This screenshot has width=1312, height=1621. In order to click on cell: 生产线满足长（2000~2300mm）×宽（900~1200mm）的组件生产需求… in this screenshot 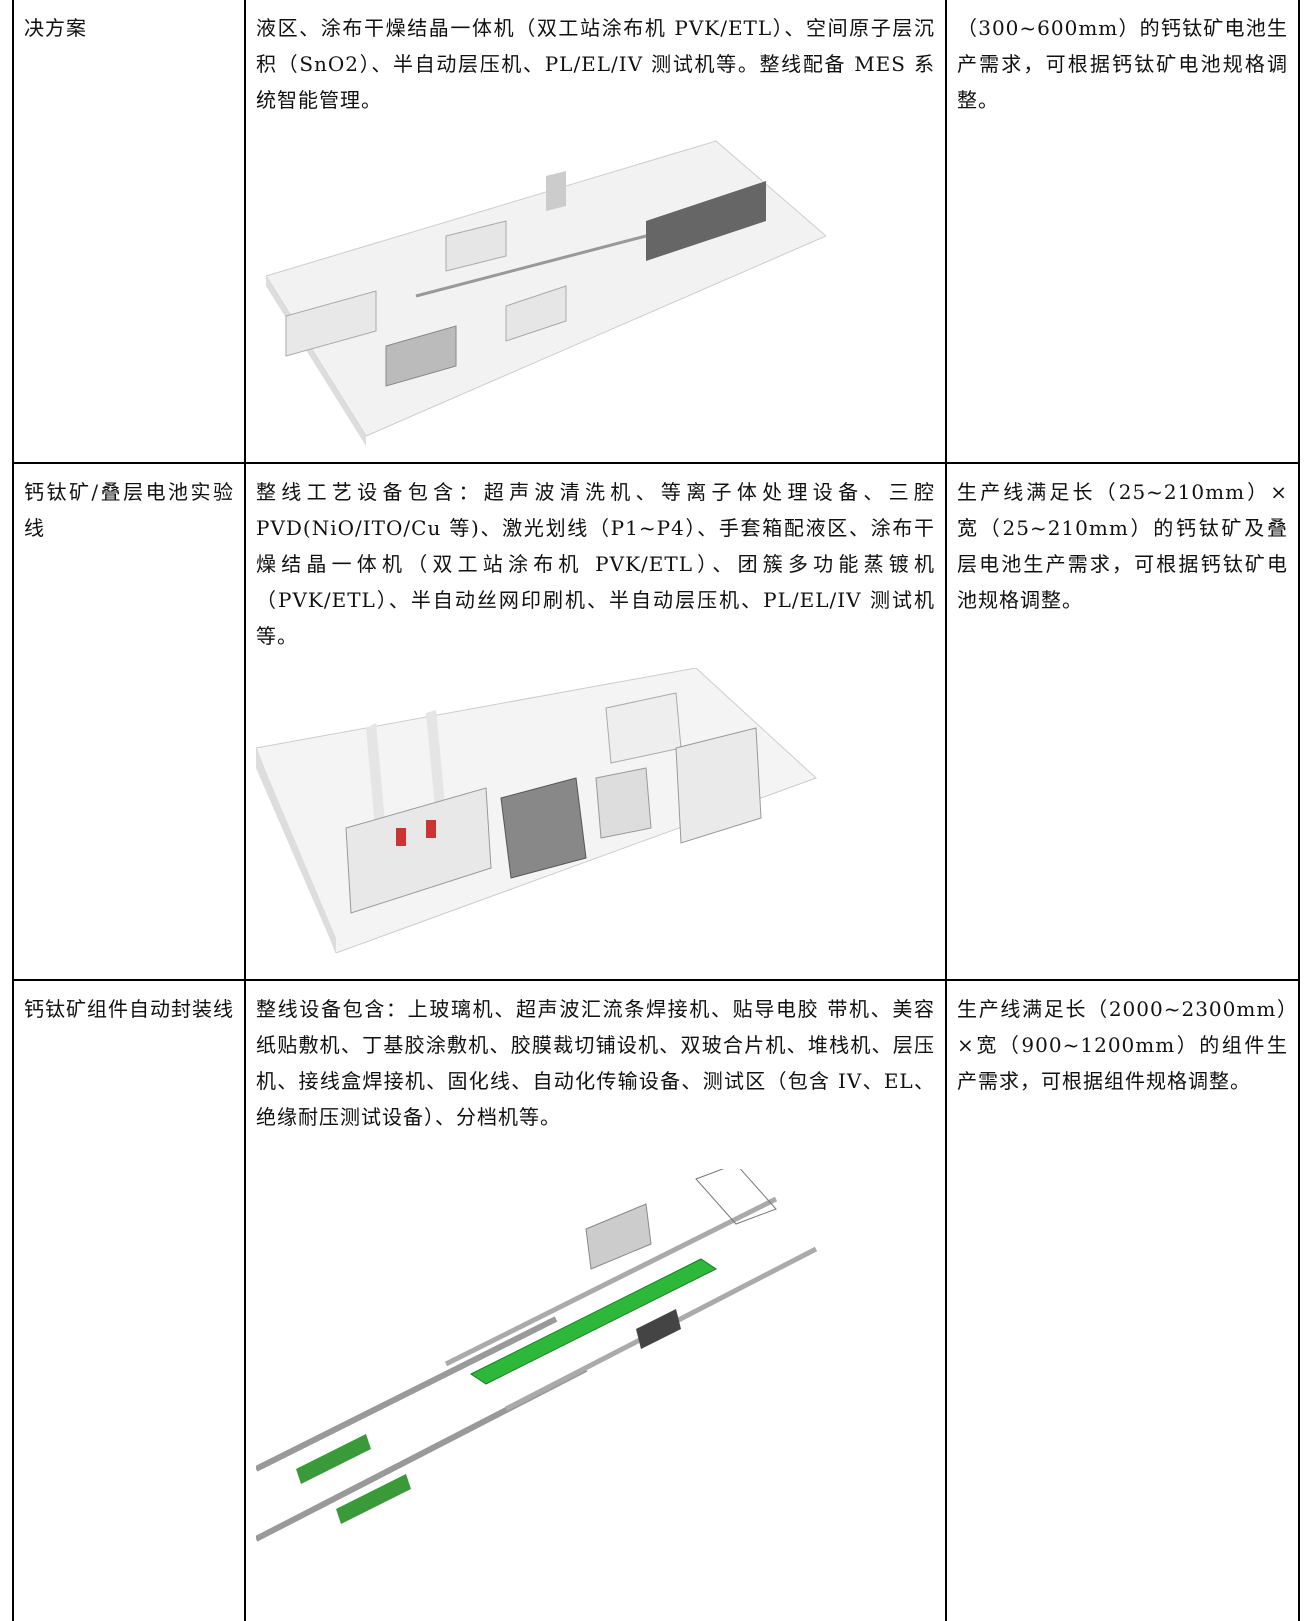, I will do `click(1122, 1301)`.